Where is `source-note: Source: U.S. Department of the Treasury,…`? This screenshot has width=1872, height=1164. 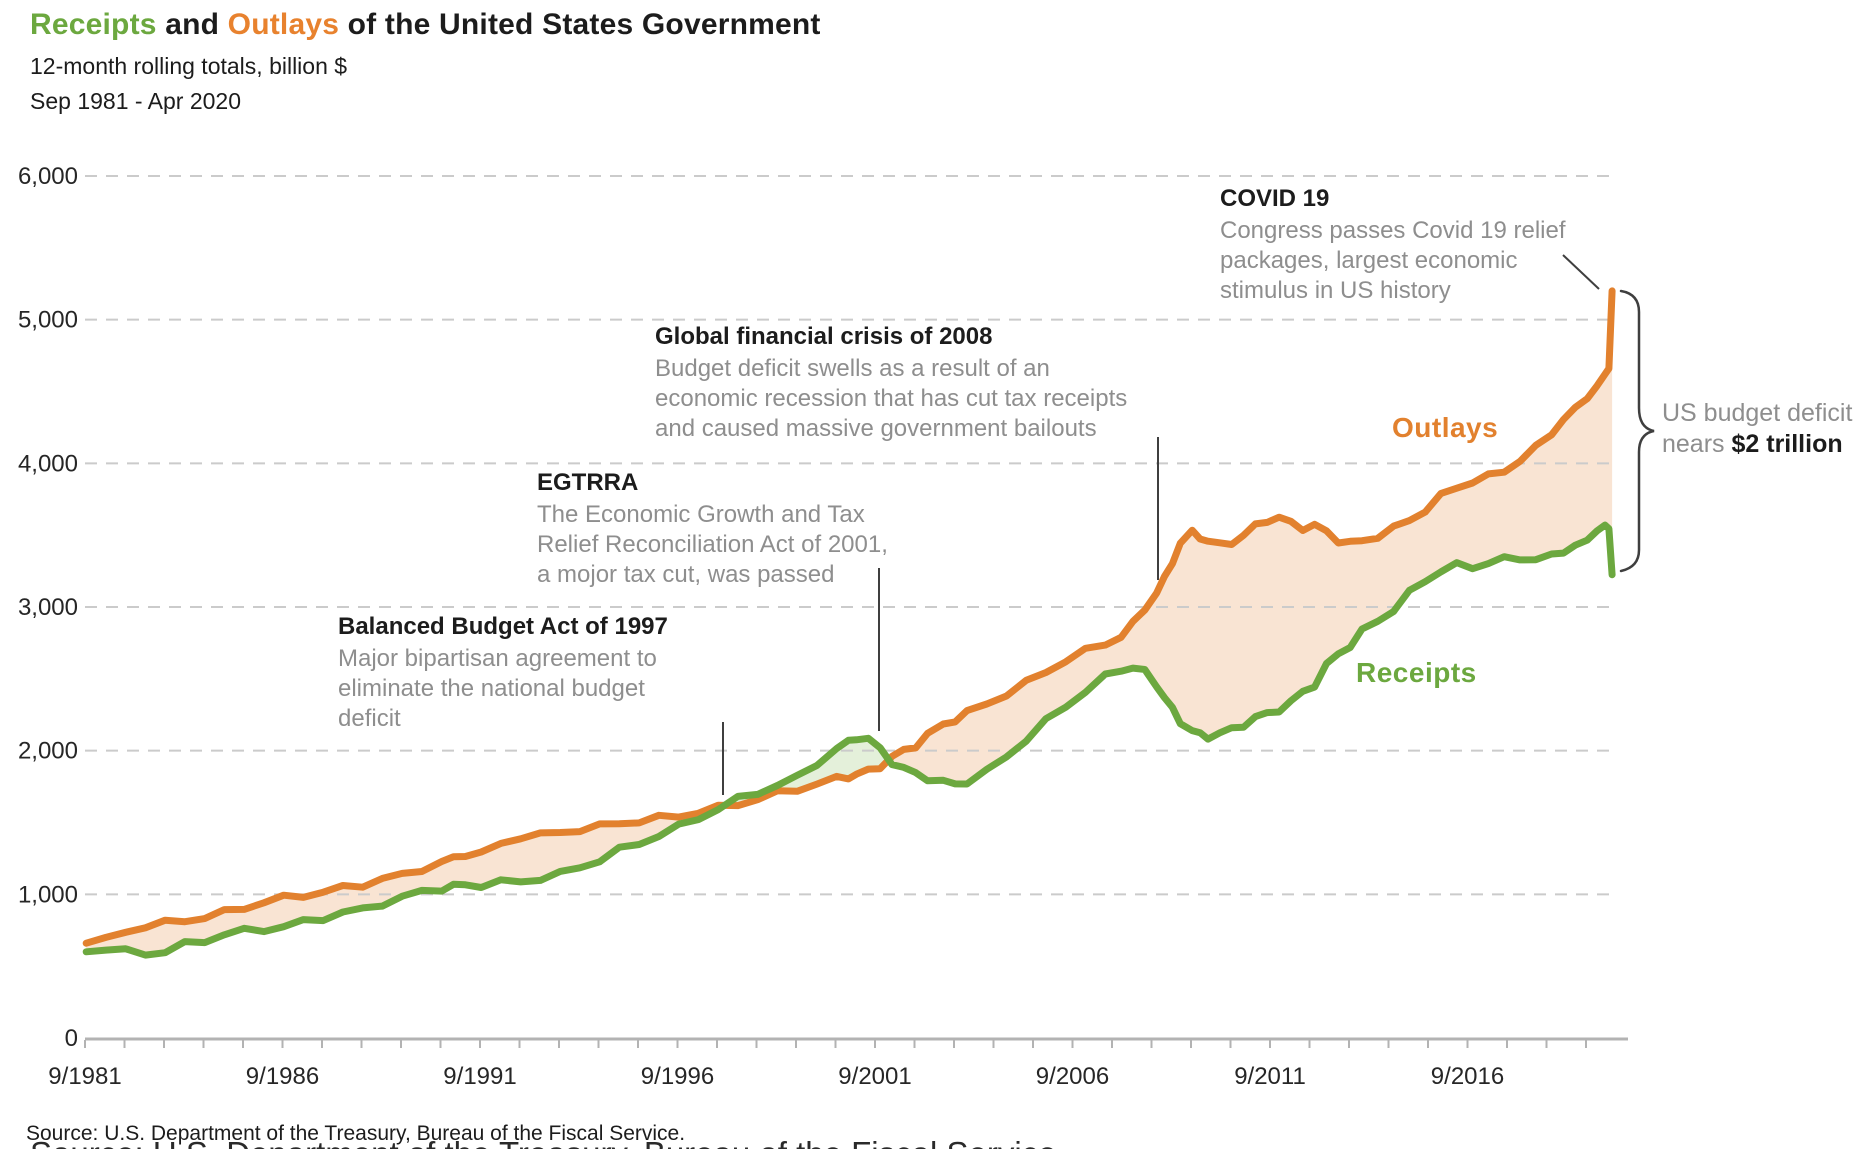 source-note: Source: U.S. Department of the Treasury,… is located at coordinates (356, 1133).